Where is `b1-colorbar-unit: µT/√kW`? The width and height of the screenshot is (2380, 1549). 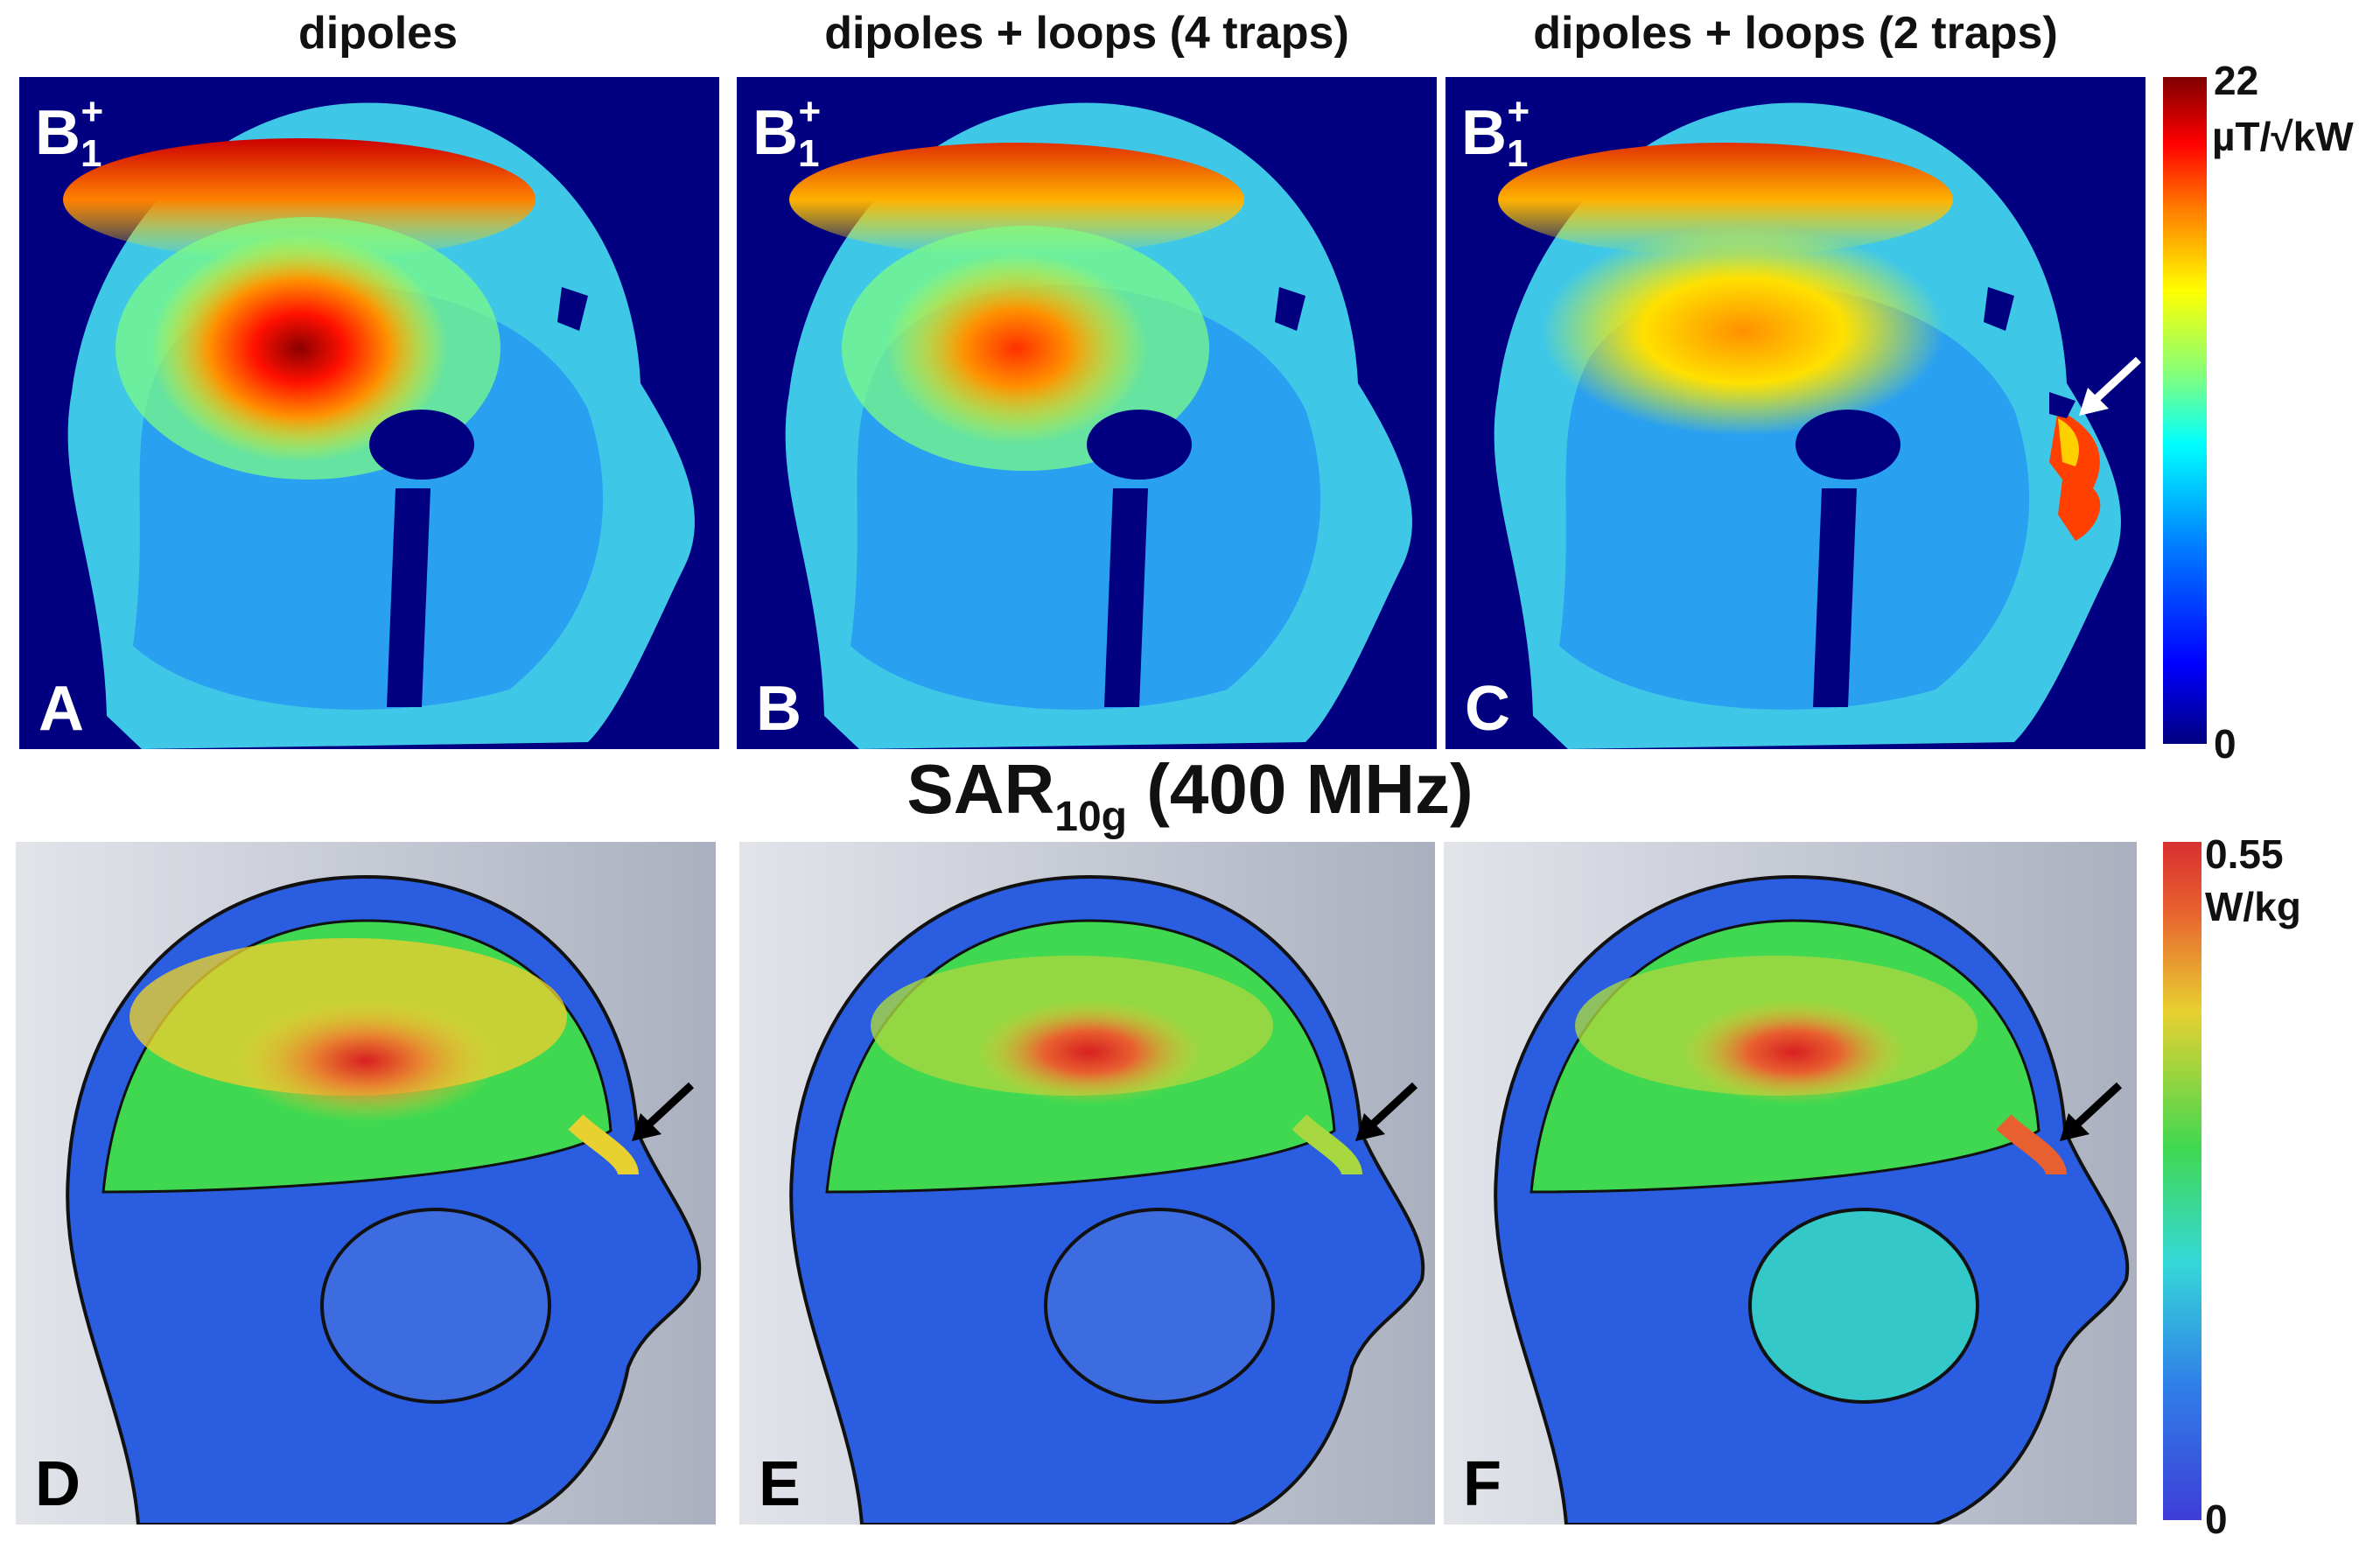
b1-colorbar-unit: µT/√kW is located at coordinates (2283, 137).